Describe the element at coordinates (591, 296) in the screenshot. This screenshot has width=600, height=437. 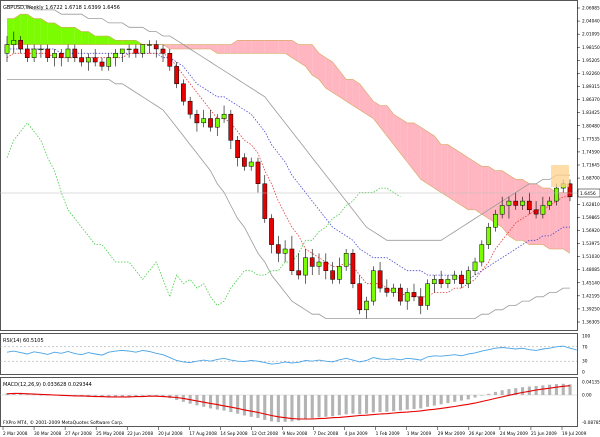
I see `price-tick-label: 1.42195` at that location.